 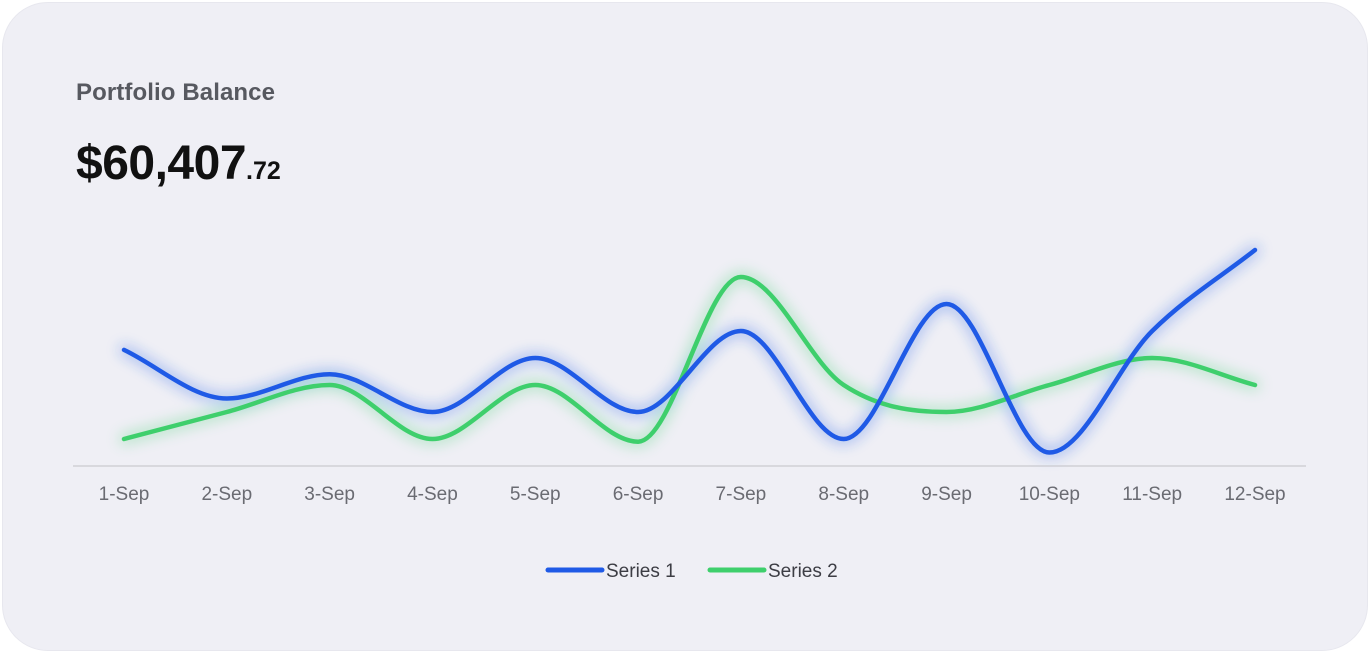 What do you see at coordinates (161, 163) in the screenshot?
I see `balance-main: $60,407` at bounding box center [161, 163].